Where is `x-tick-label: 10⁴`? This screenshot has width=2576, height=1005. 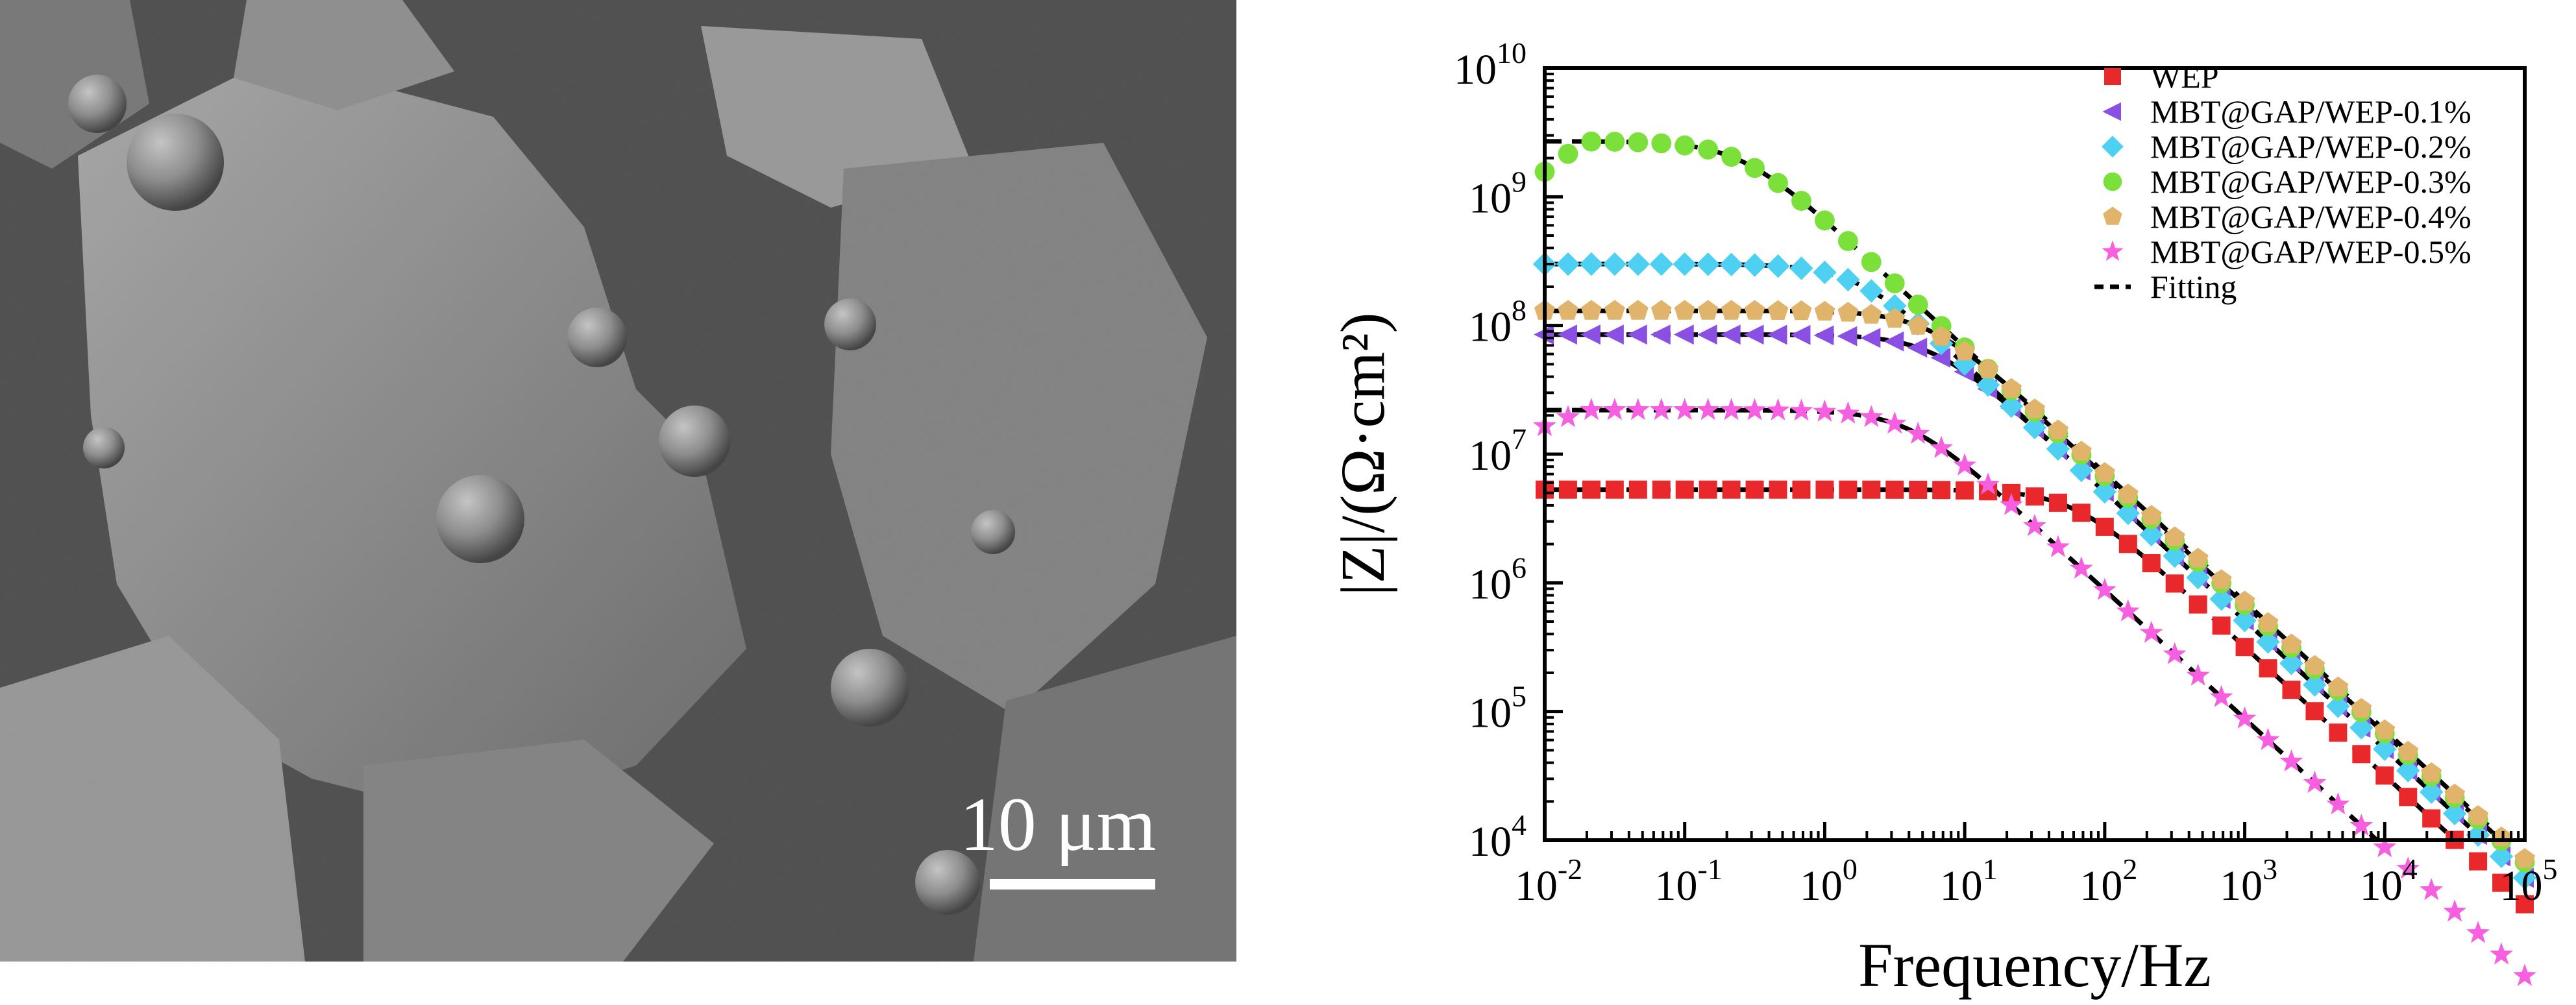
x-tick-label: 10⁴ is located at coordinates (2389, 881).